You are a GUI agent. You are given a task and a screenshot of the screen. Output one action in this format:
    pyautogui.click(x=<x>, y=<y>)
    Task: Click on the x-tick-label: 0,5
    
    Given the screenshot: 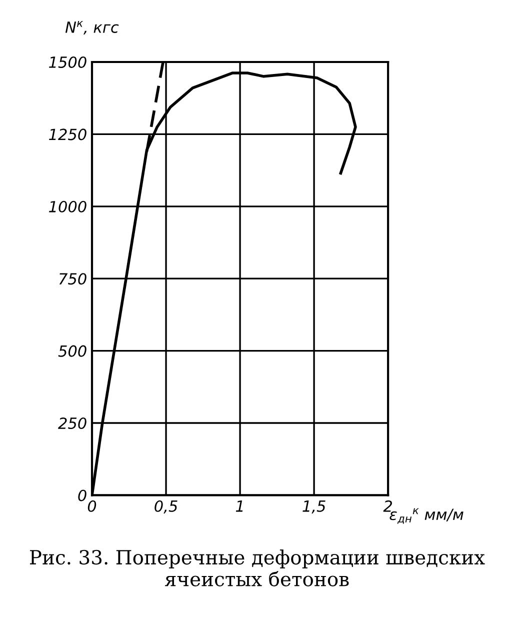 What is the action you would take?
    pyautogui.click(x=166, y=507)
    